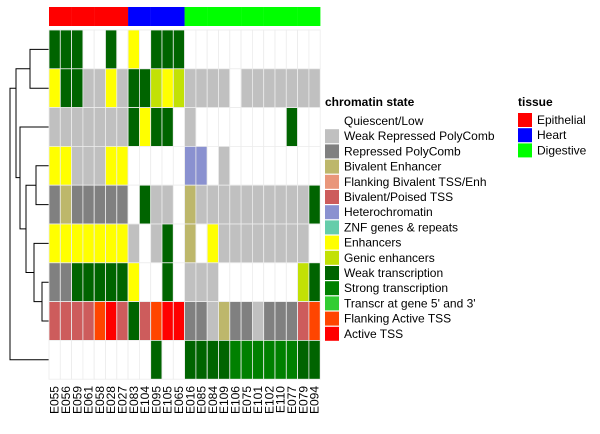  I want to click on row-dendrogram, so click(29, 204).